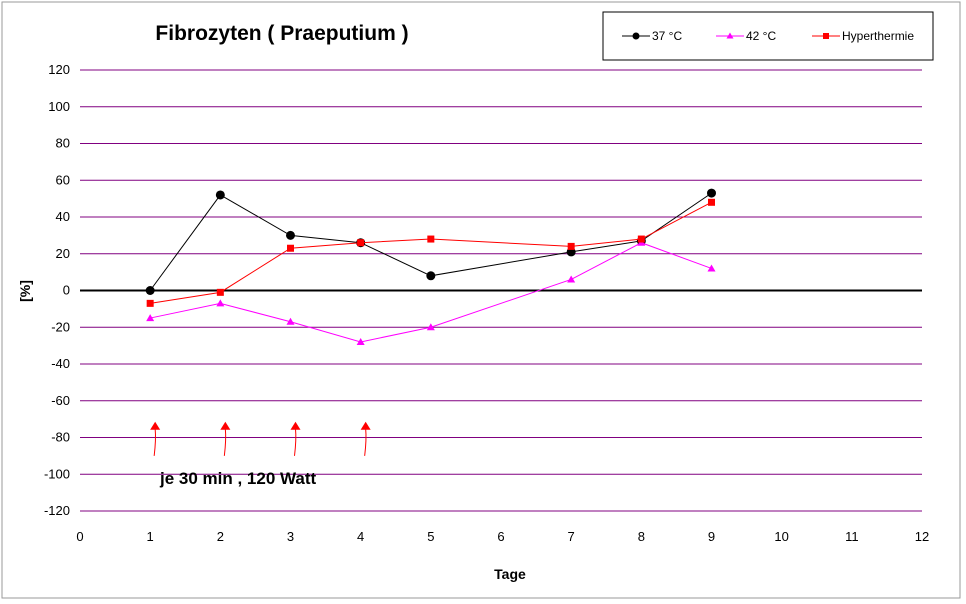 Image resolution: width=966 pixels, height=604 pixels. Describe the element at coordinates (60, 437) in the screenshot. I see `y-tick-label: -80` at that location.